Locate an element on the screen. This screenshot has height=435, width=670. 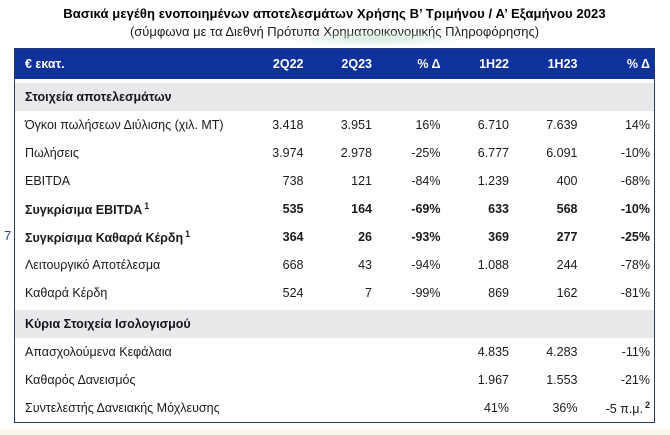
table-row-ebitda: EBITDA 738 121 -84% 1.239 400 -68% is located at coordinates (334, 181).